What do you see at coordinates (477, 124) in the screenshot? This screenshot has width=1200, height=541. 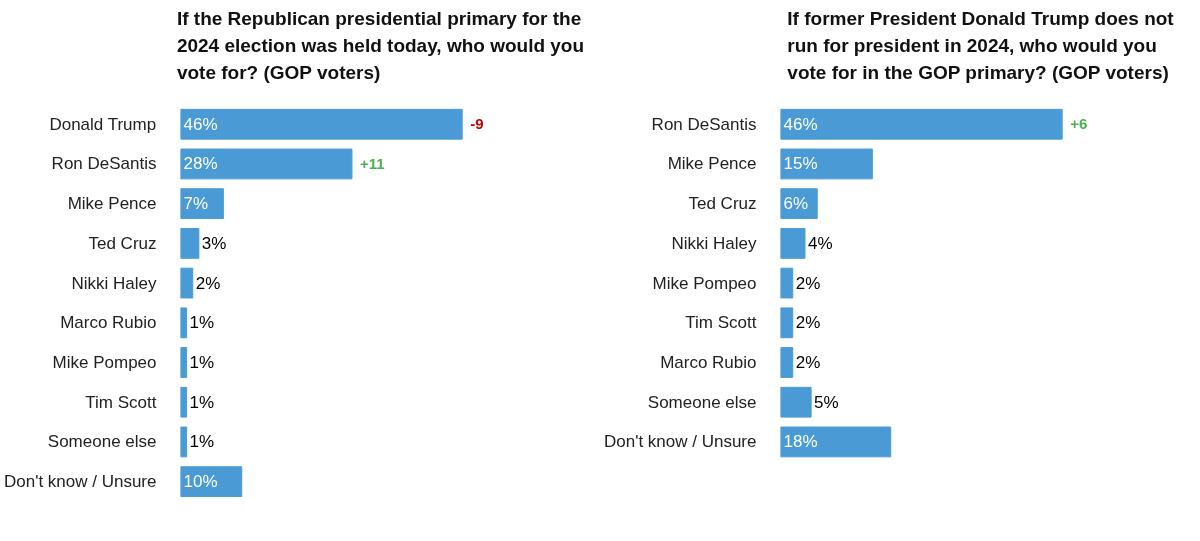 I see `text: -9` at bounding box center [477, 124].